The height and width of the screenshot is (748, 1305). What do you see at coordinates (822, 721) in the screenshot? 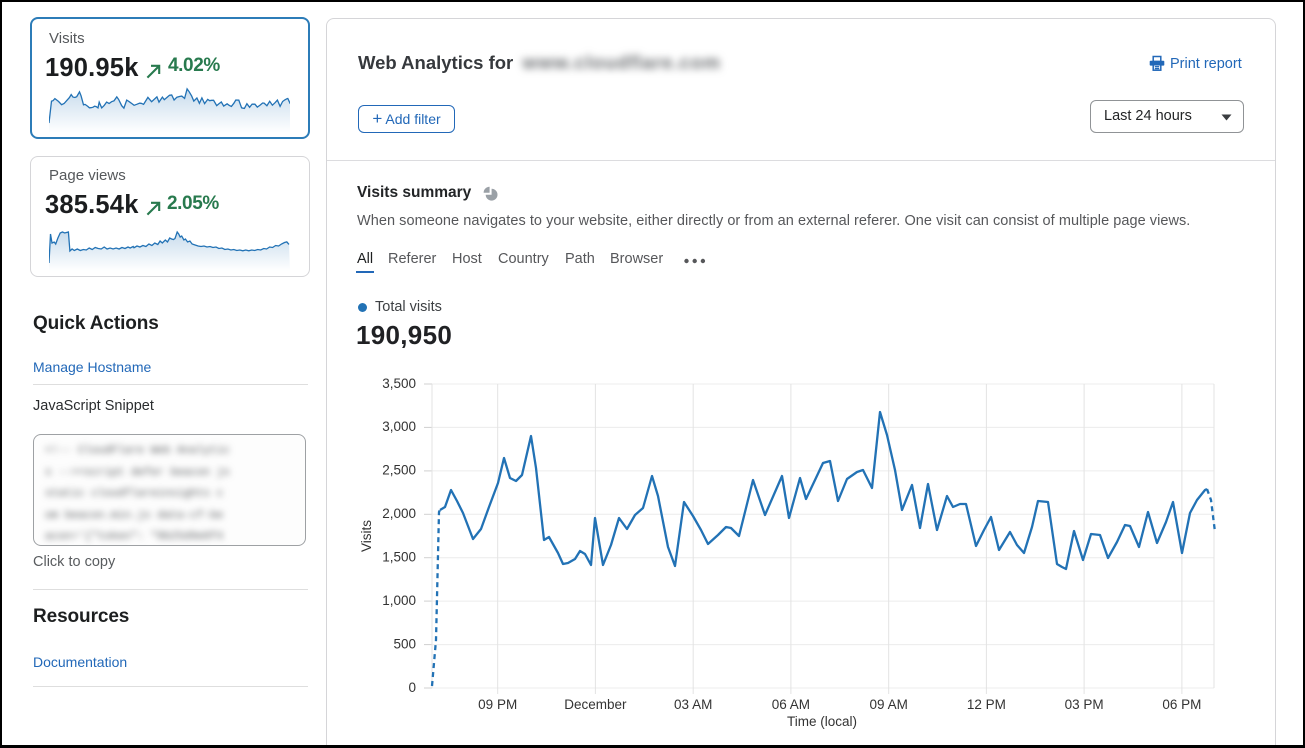
I see `svg-text: Time (local)` at bounding box center [822, 721].